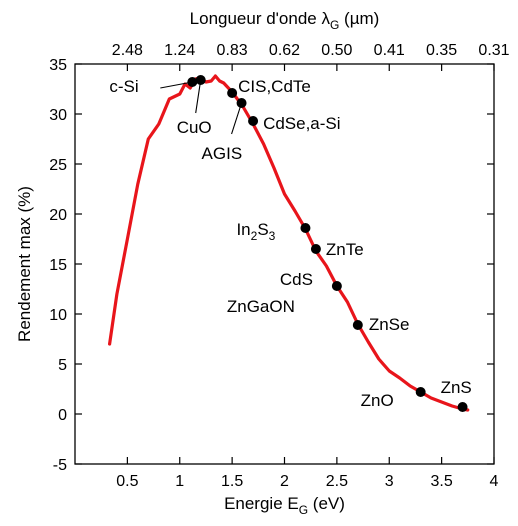  Describe the element at coordinates (179, 481) in the screenshot. I see `x-tick-label: 1` at that location.